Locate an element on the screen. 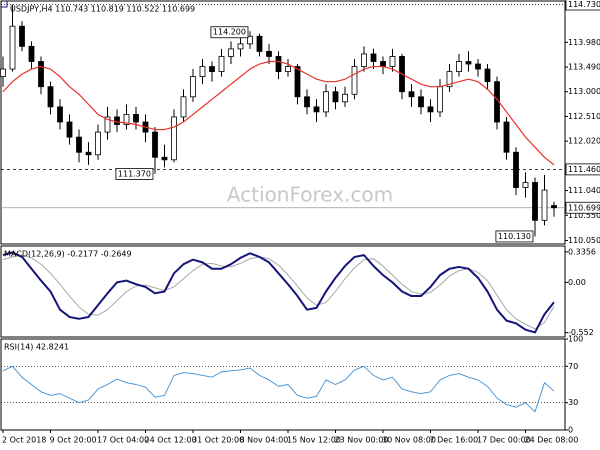 The height and width of the screenshot is (450, 600). price-level-label: 114.730 is located at coordinates (584, 4).